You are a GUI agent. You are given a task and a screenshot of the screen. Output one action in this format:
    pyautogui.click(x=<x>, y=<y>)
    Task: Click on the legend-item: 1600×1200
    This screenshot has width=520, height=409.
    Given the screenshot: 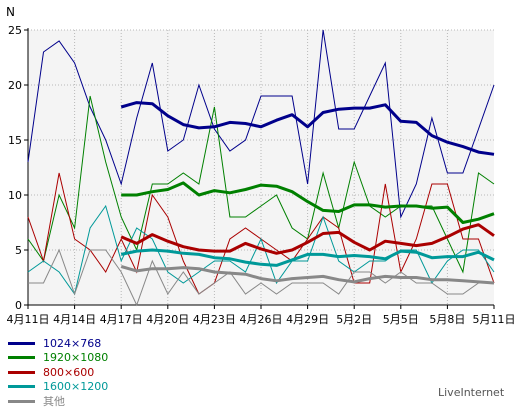 What is the action you would take?
    pyautogui.click(x=58, y=387)
    